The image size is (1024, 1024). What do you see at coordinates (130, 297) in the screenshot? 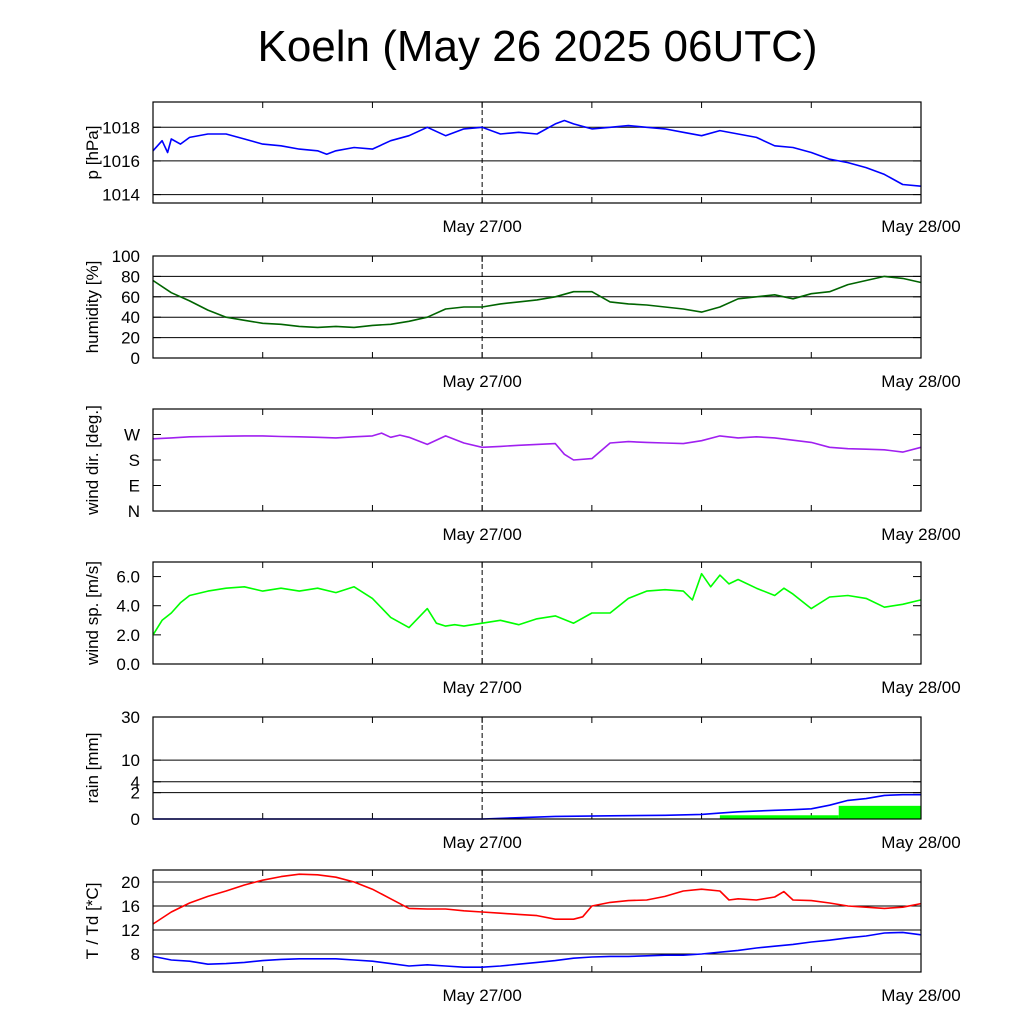
I see `humidity-y-tick-label: 60` at bounding box center [130, 297].